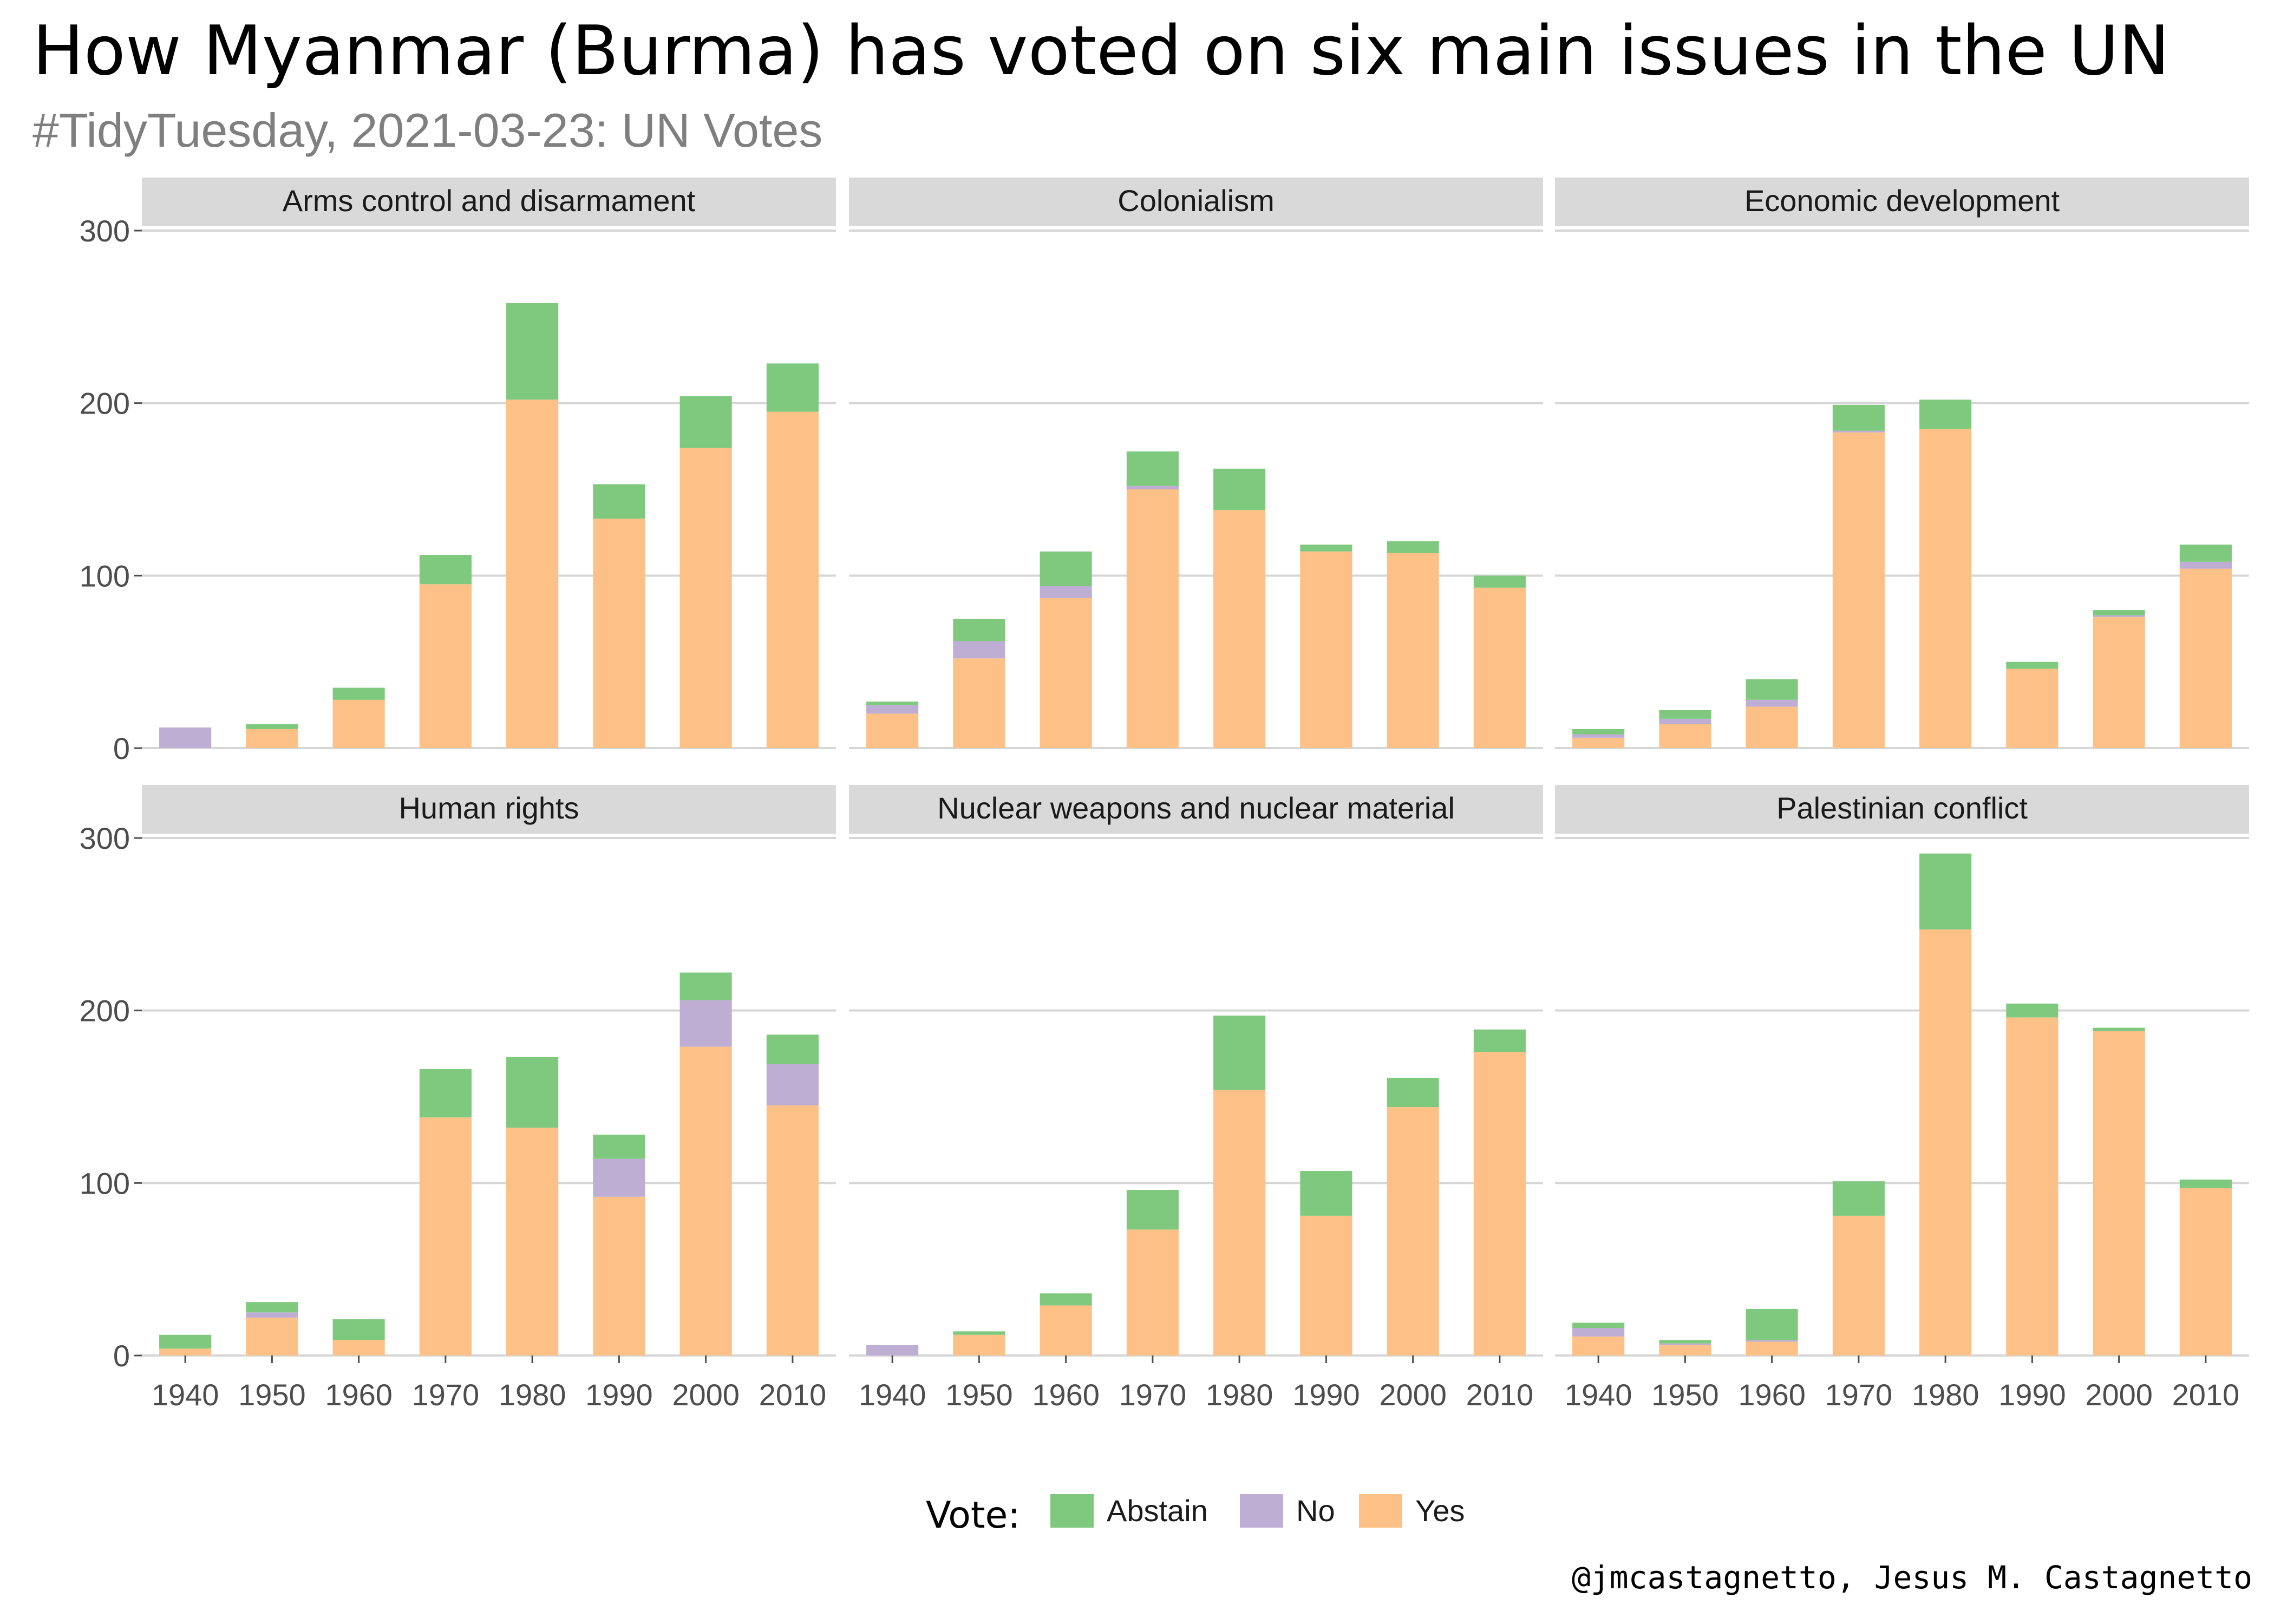 This screenshot has height=1624, width=2274. I want to click on y-tick-label: 200, so click(105, 1011).